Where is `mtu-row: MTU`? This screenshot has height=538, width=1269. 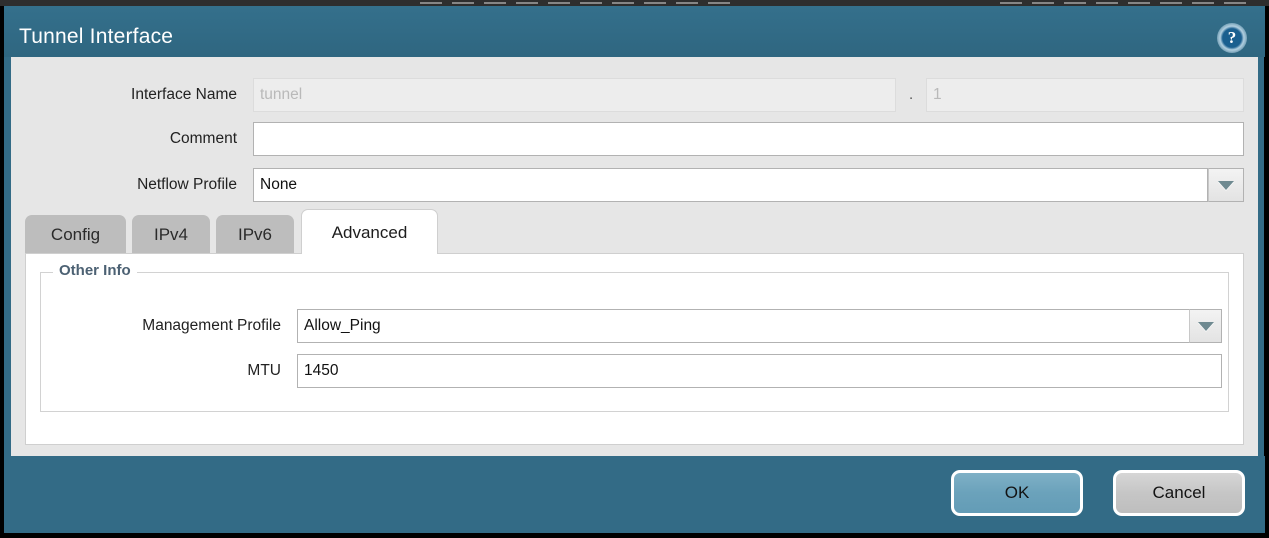
mtu-row: MTU is located at coordinates (635, 371).